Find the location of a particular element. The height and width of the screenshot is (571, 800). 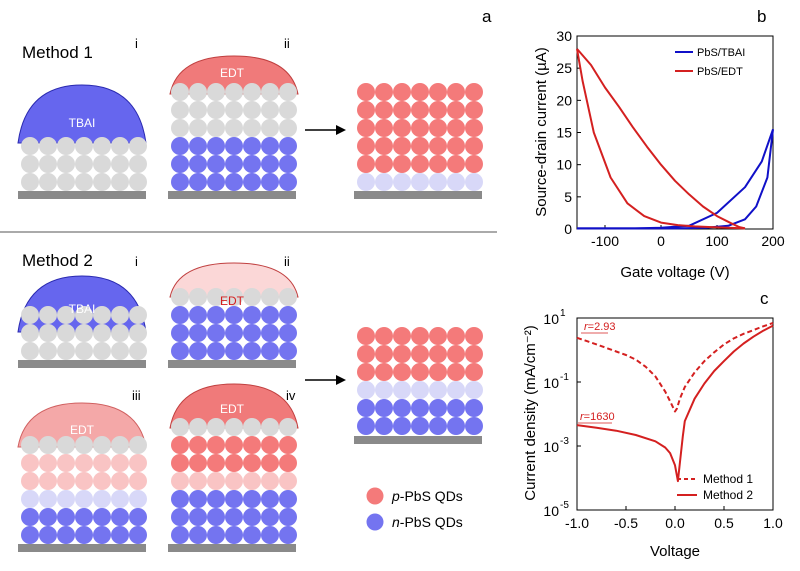

stack-m2-result-substrate is located at coordinates (418, 440).